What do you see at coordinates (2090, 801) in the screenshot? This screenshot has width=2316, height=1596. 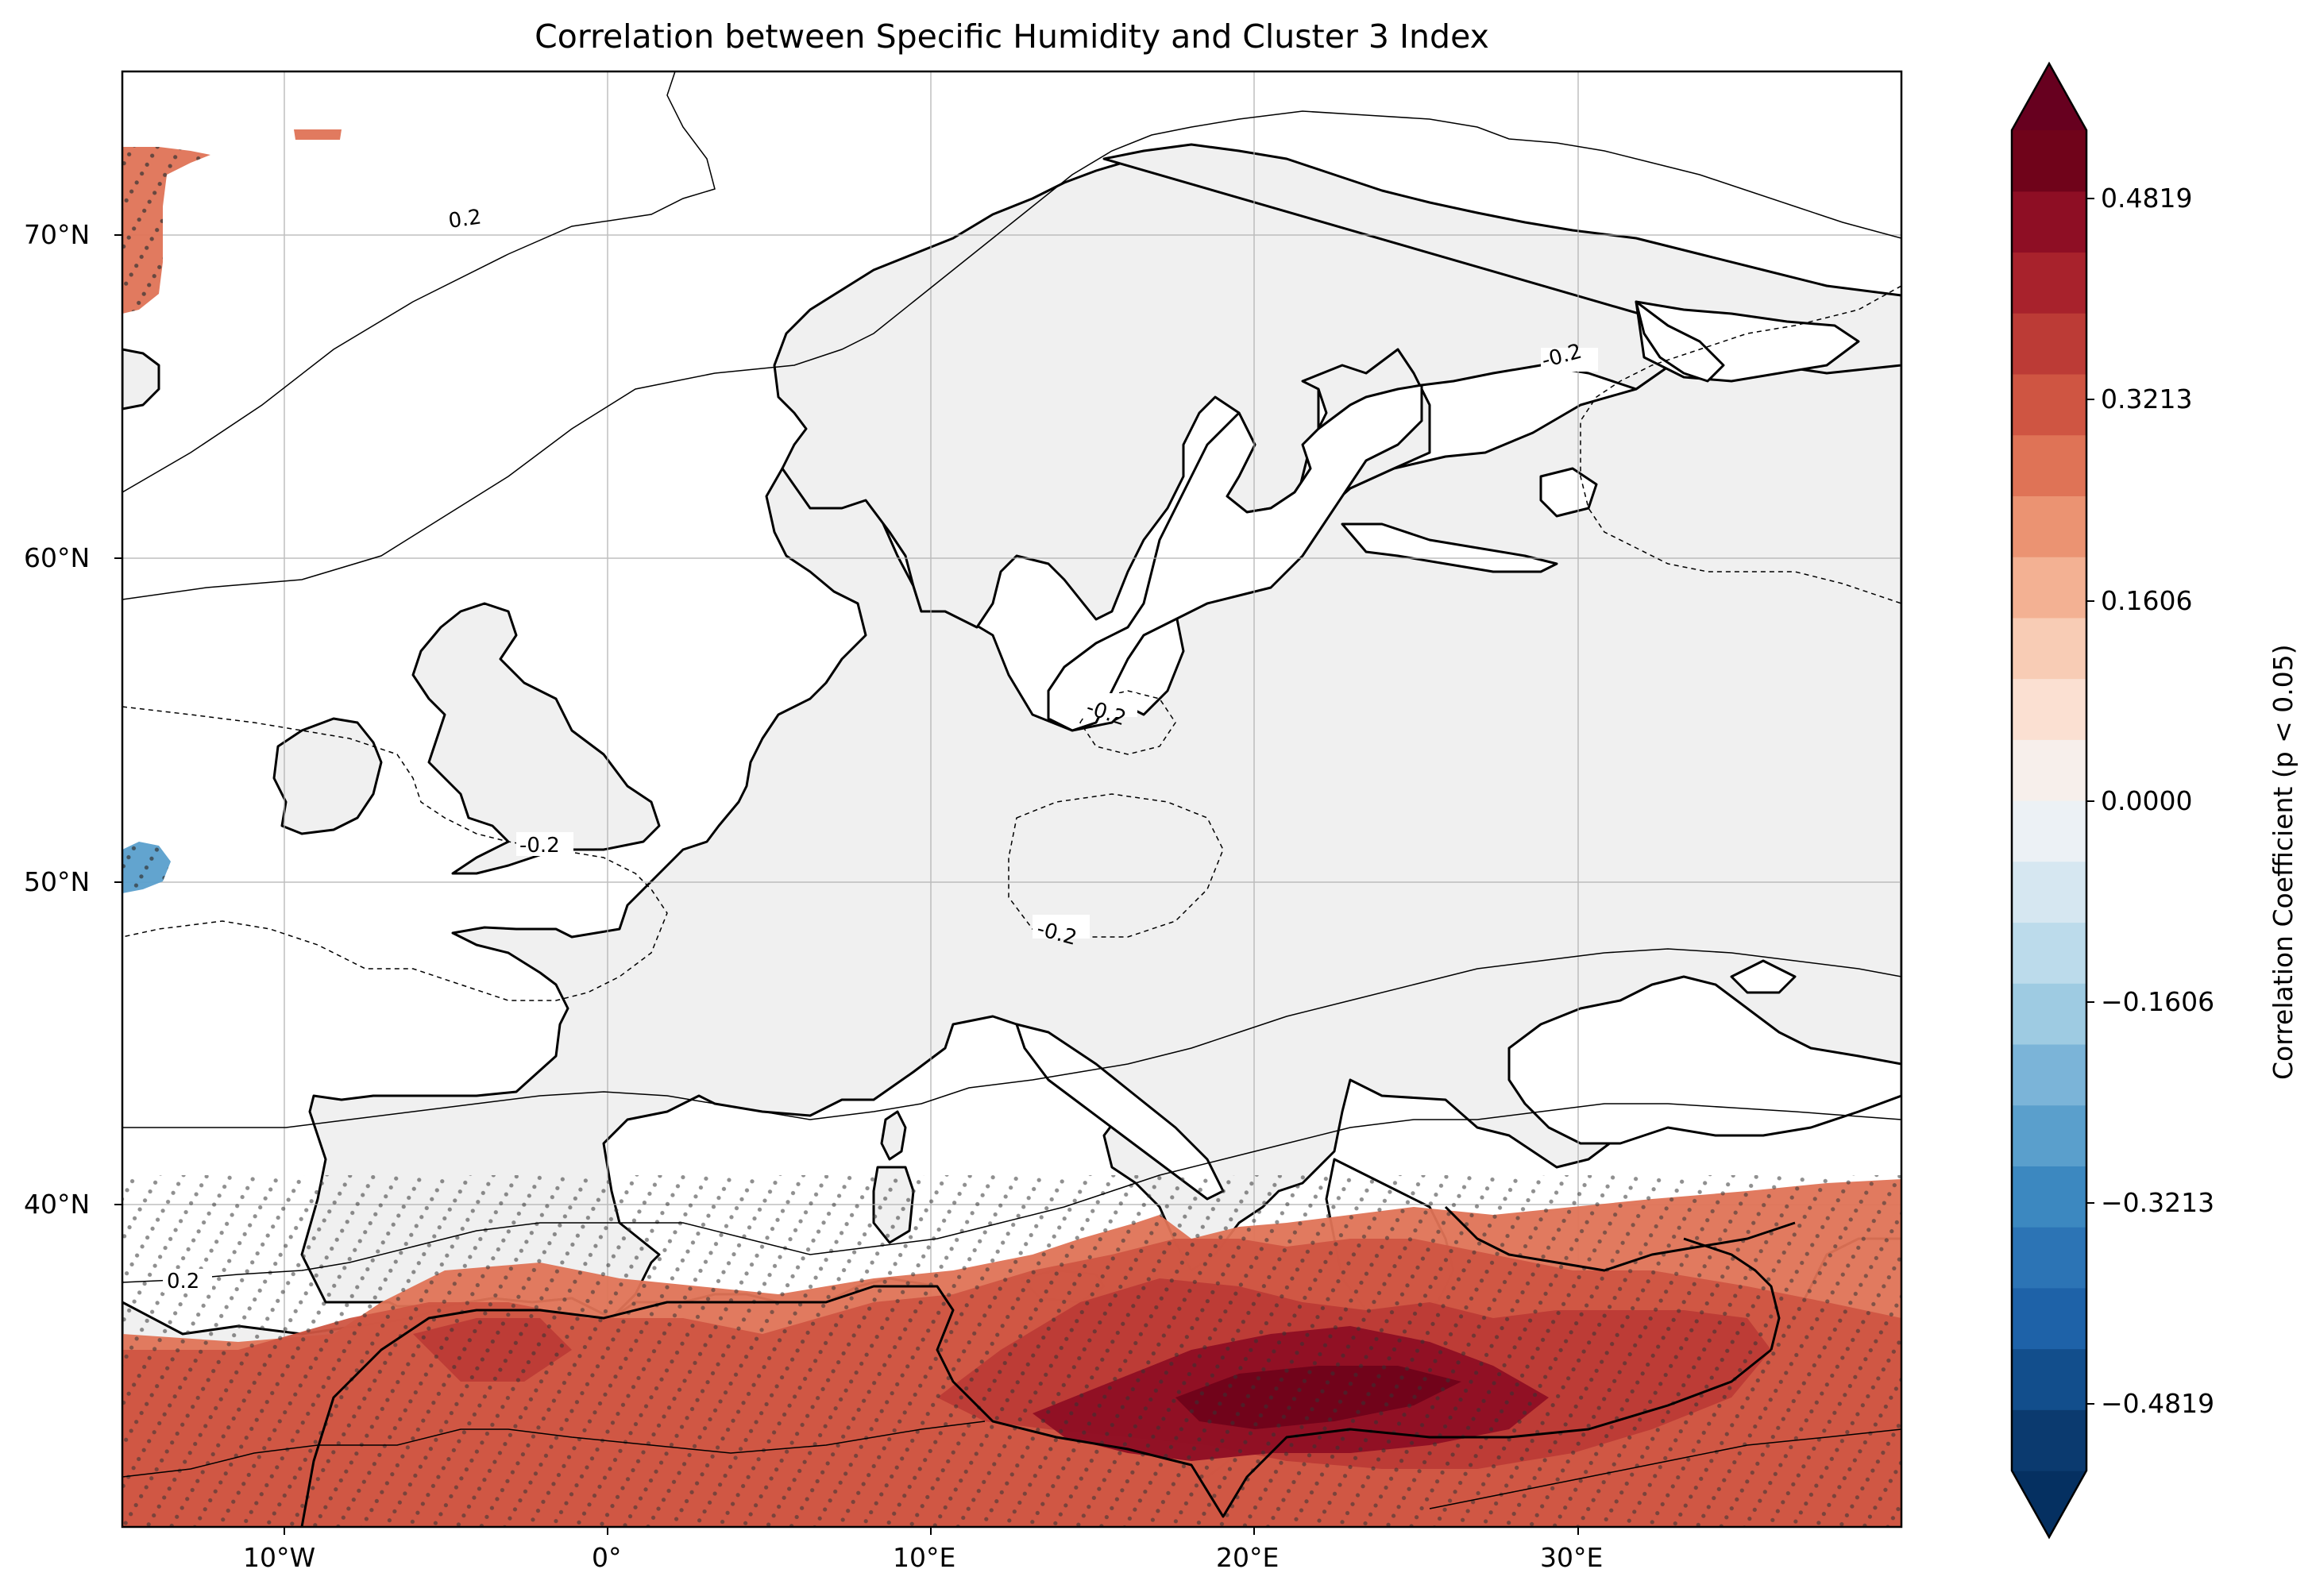 I see `colorbar-ticks` at bounding box center [2090, 801].